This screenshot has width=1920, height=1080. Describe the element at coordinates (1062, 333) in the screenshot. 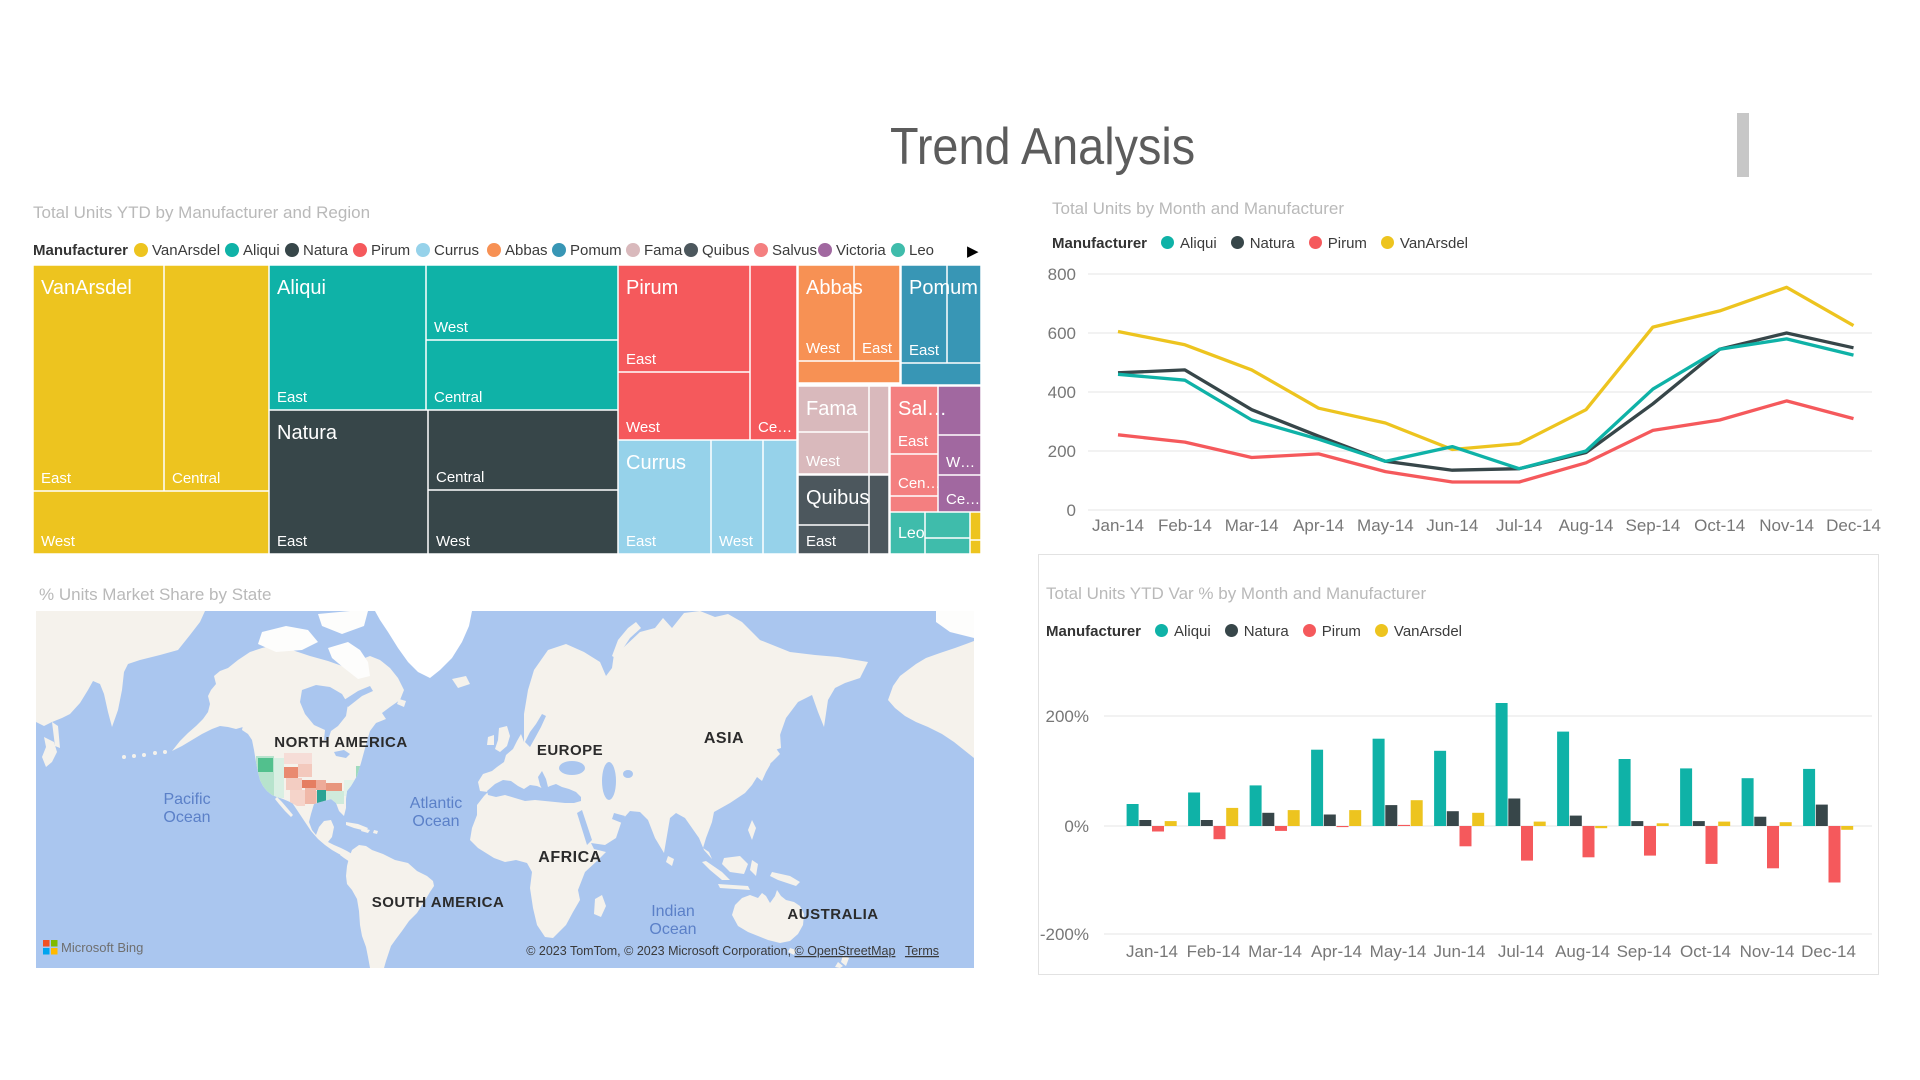

I see `svg-text: 600` at that location.